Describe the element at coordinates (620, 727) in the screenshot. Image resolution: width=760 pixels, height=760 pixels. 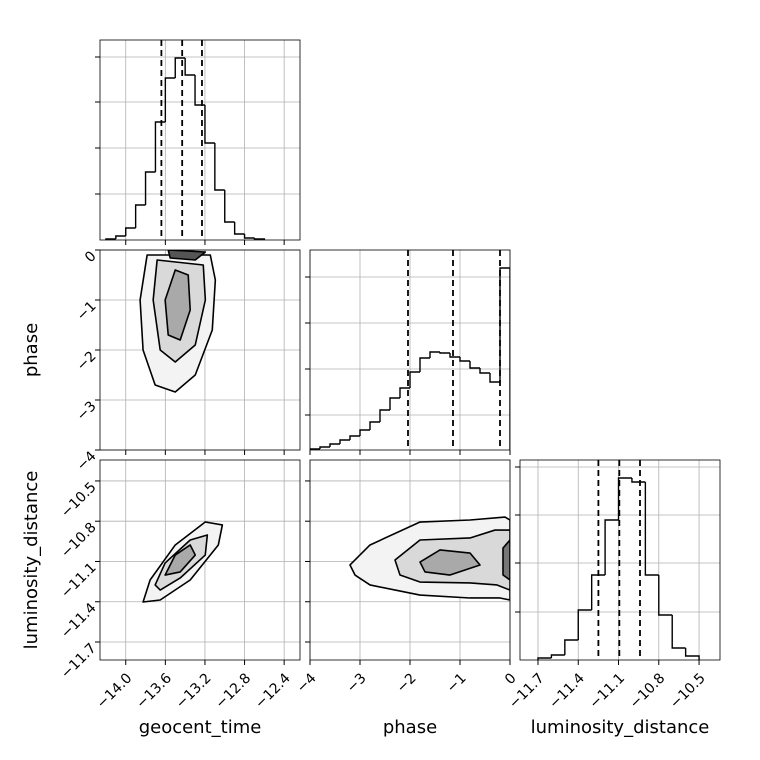
I see `x-axis-label: luminosity_distance` at that location.